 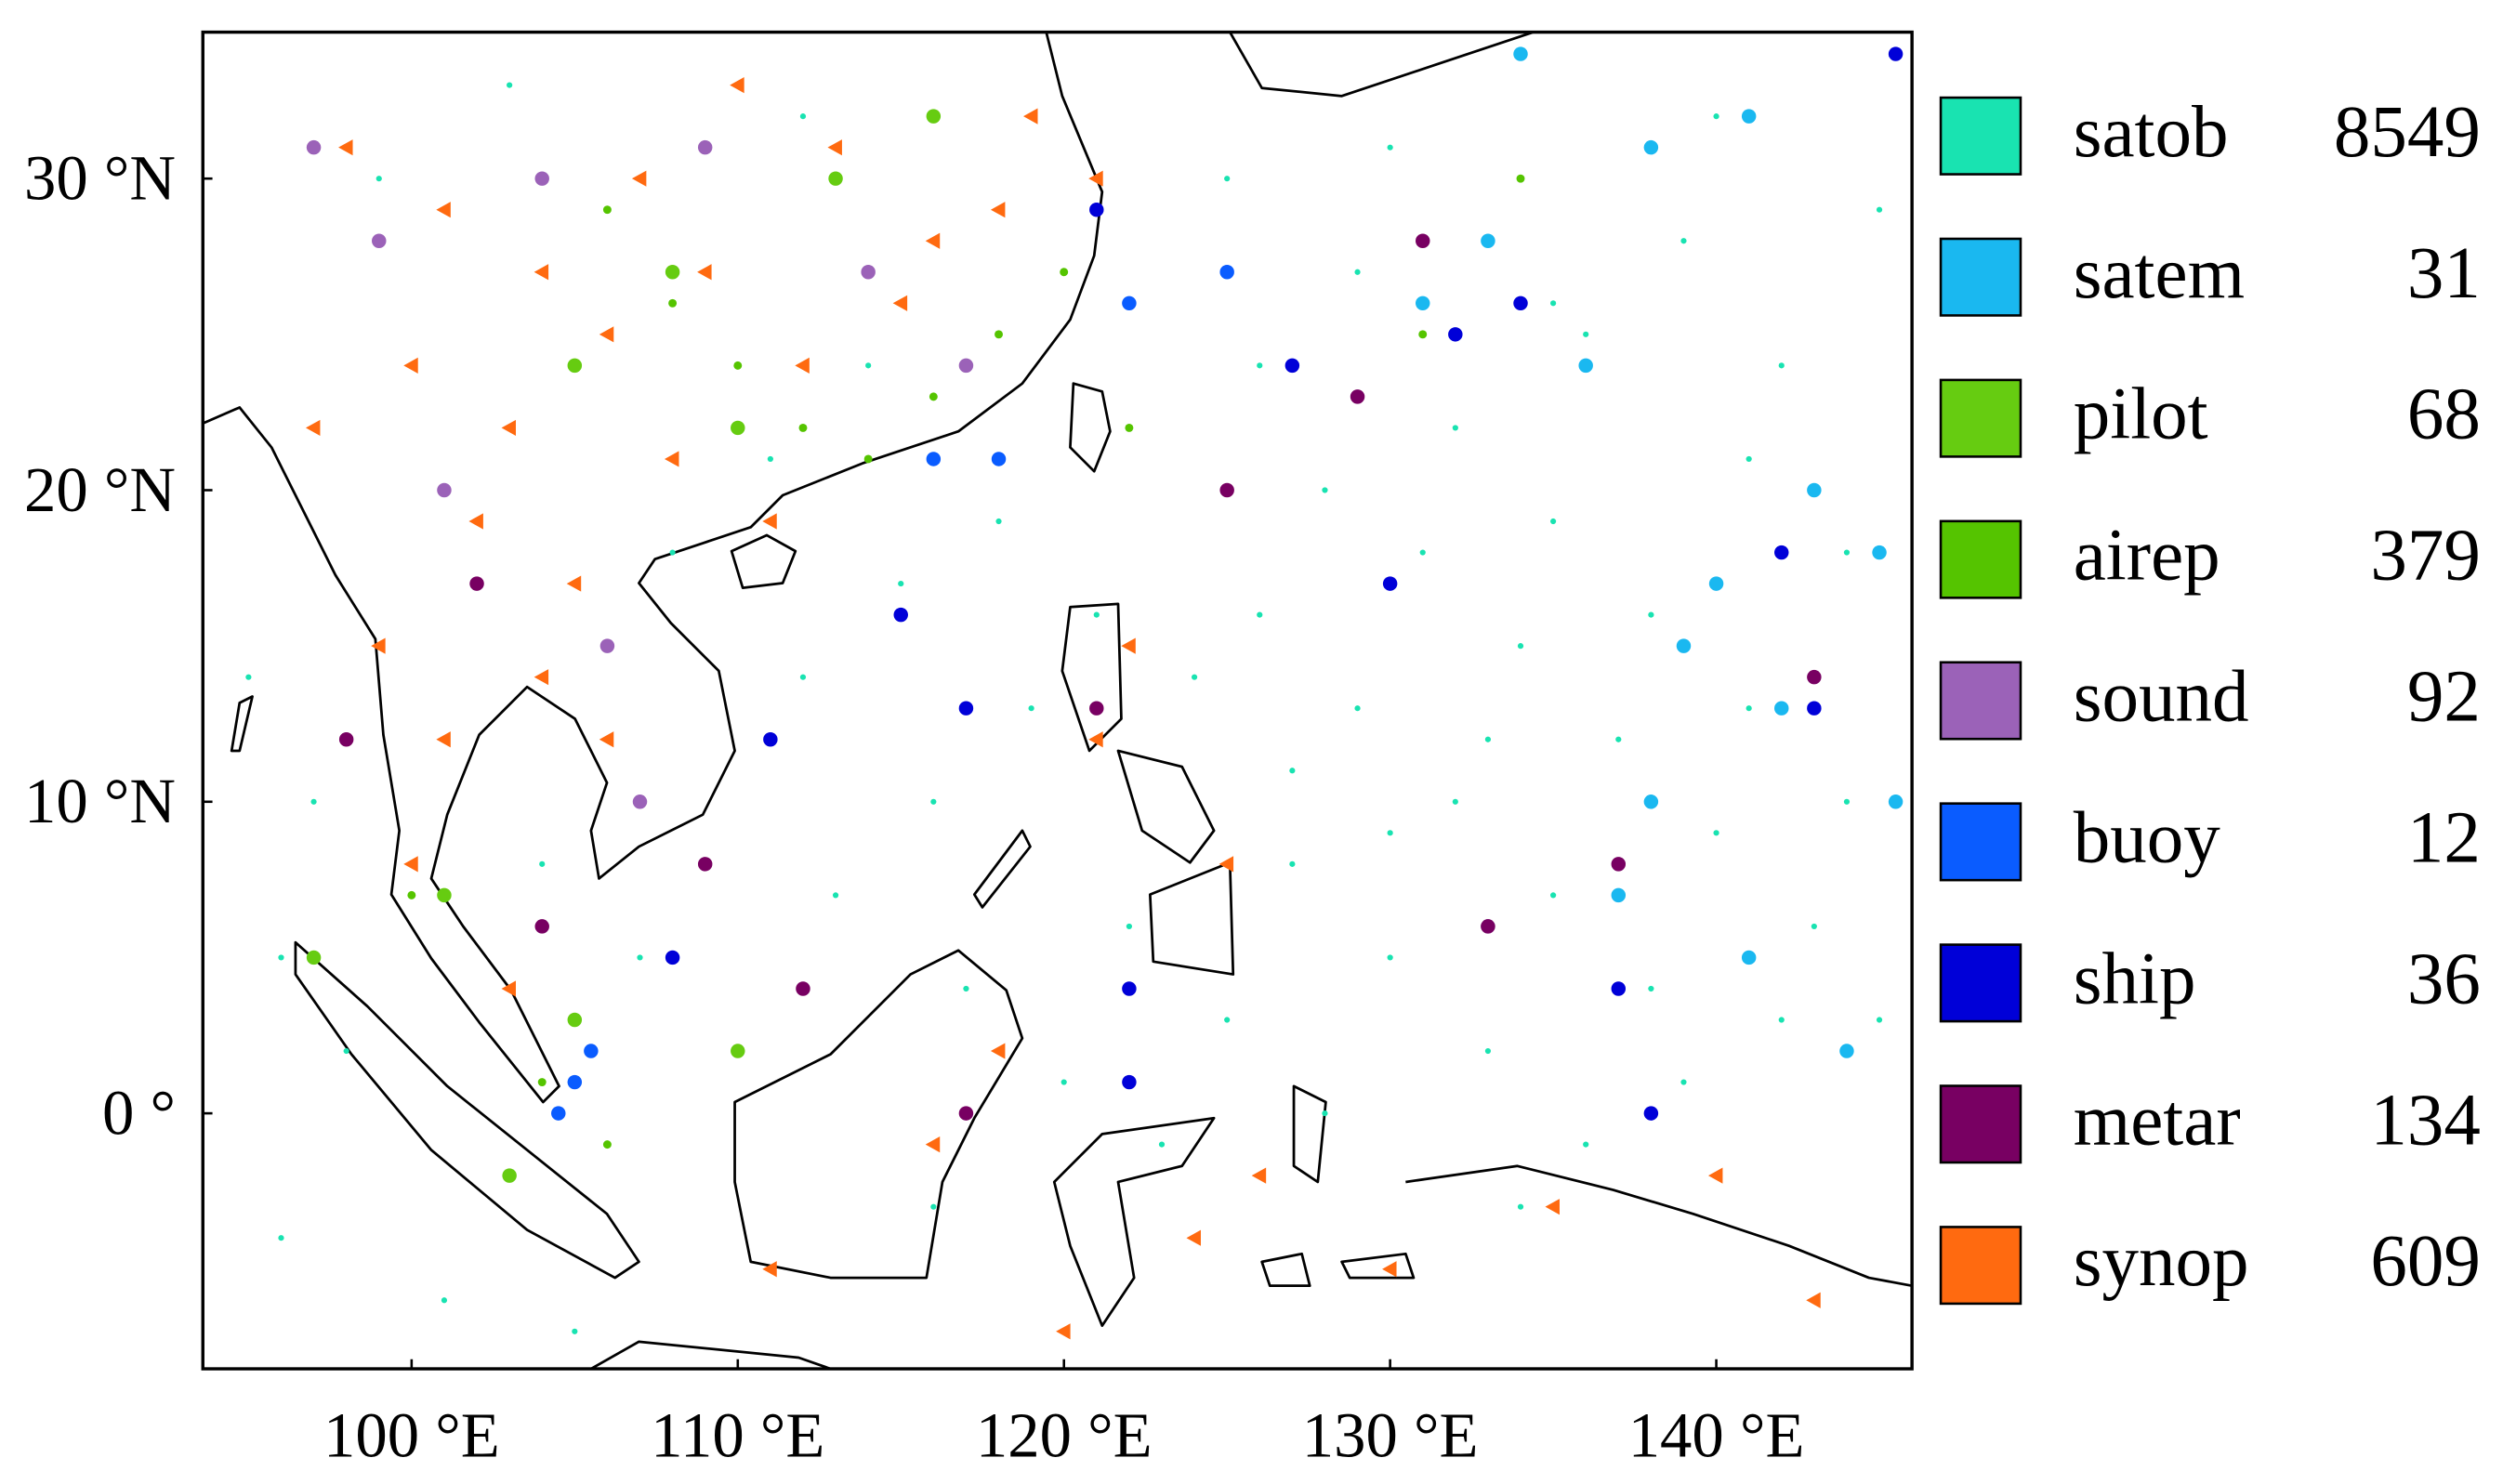 I want to click on legend-label: satob, so click(x=2151, y=133).